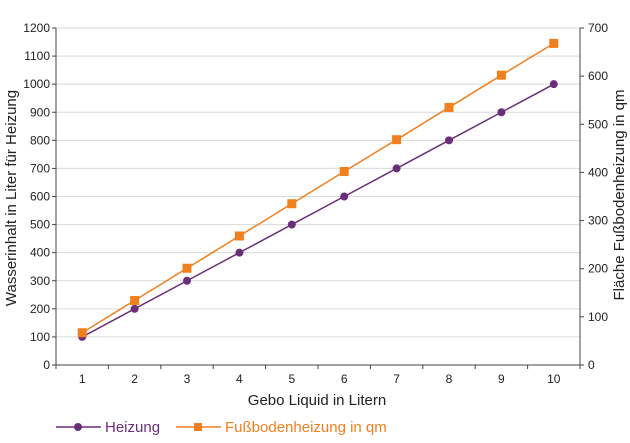 This screenshot has height=443, width=630. What do you see at coordinates (36, 28) in the screenshot?
I see `left-tick-label: 1200` at bounding box center [36, 28].